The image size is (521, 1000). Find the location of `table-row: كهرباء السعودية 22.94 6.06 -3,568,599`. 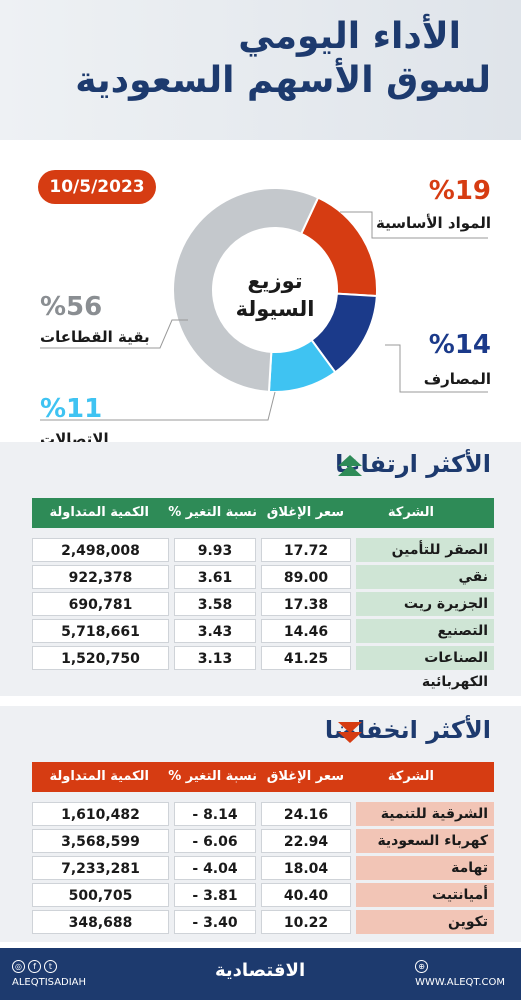

table-row: كهرباء السعودية 22.94 6.06 -3,568,599 is located at coordinates (263, 841).